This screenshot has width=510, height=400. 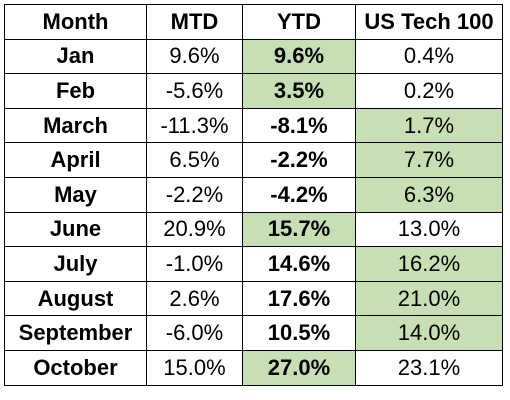 I want to click on month-cell: April, so click(x=75, y=160).